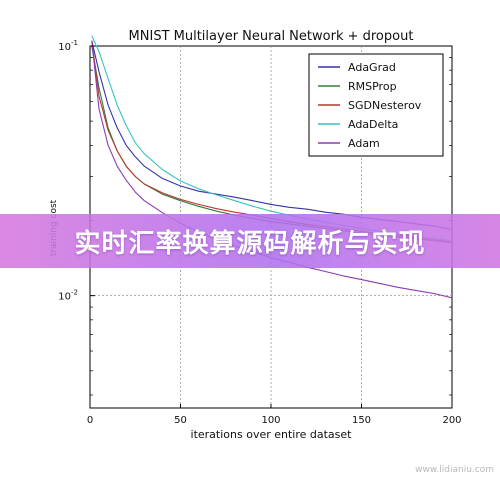 The height and width of the screenshot is (479, 500). What do you see at coordinates (250, 243) in the screenshot?
I see `banner-title: 实时汇率换算源码解析与实现` at bounding box center [250, 243].